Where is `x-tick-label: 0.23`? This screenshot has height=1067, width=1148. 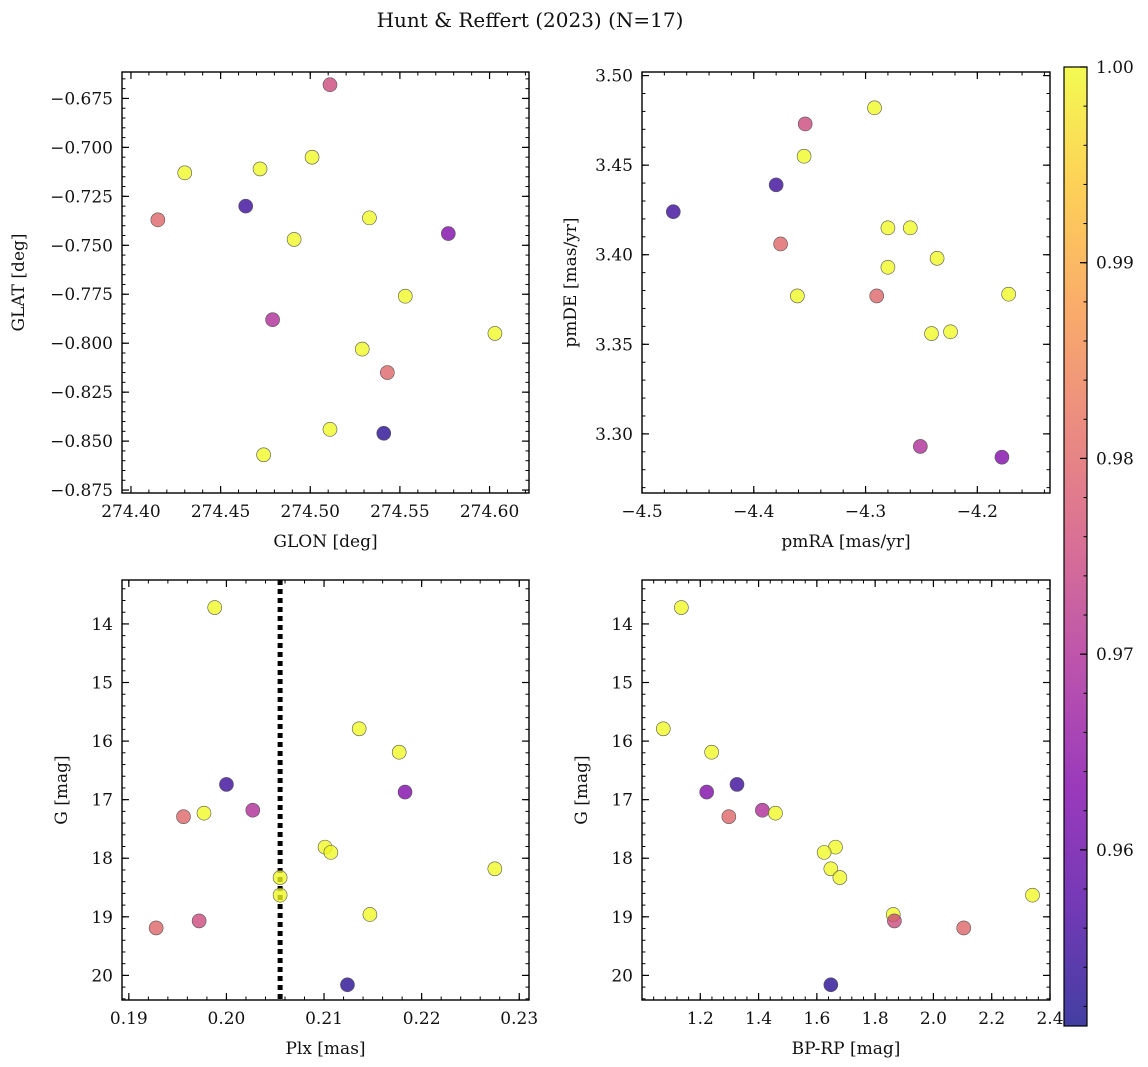
x-tick-label: 0.23 is located at coordinates (519, 1019).